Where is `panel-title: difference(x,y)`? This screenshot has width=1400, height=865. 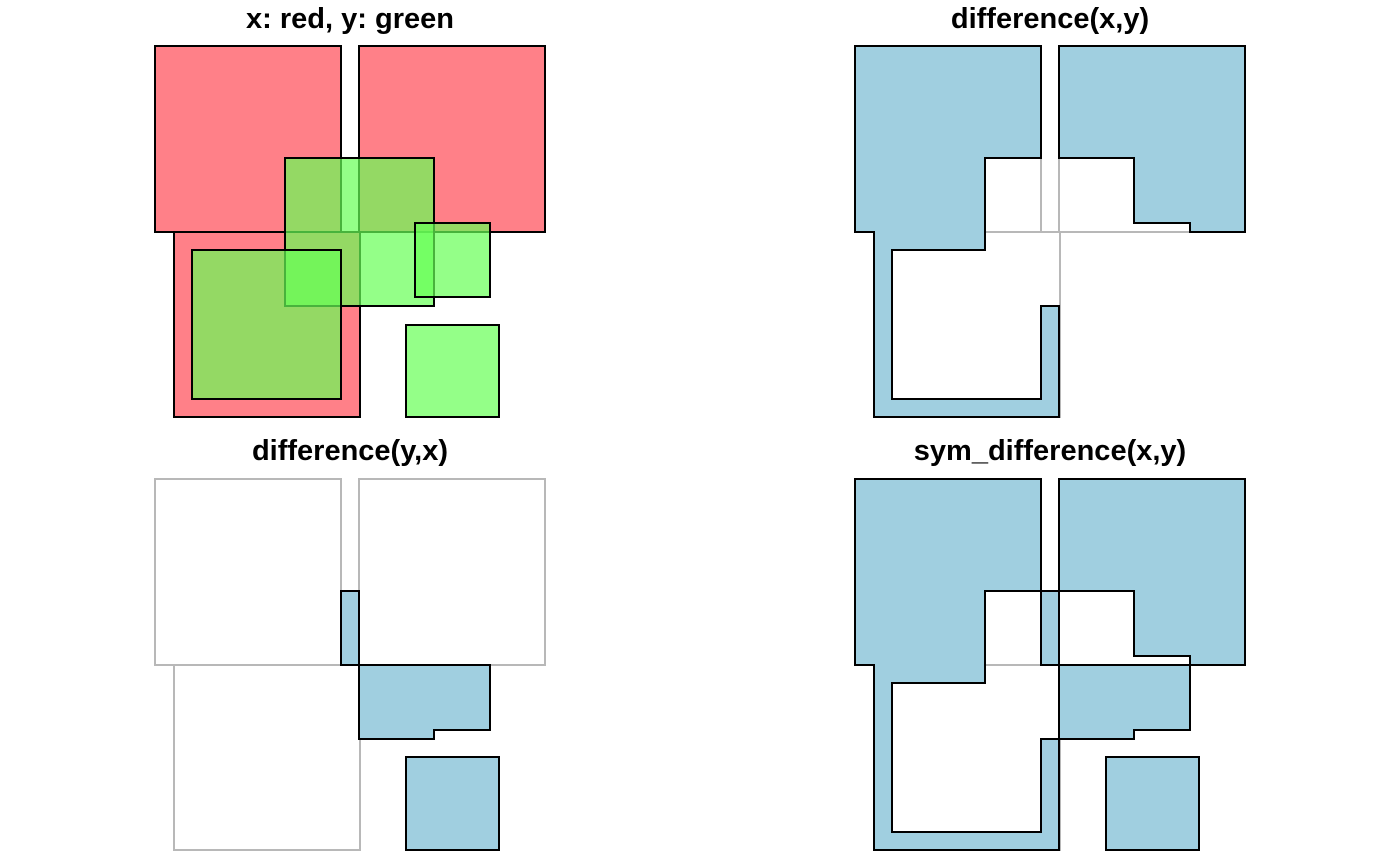
panel-title: difference(x,y) is located at coordinates (1050, 19).